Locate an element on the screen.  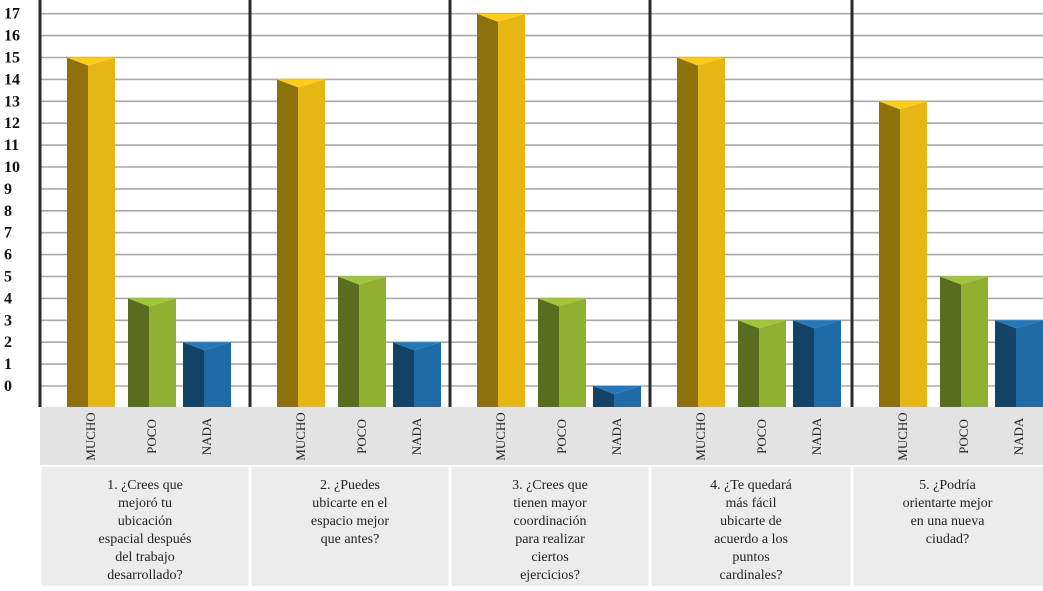
y-tick-label: 4 is located at coordinates (8, 298).